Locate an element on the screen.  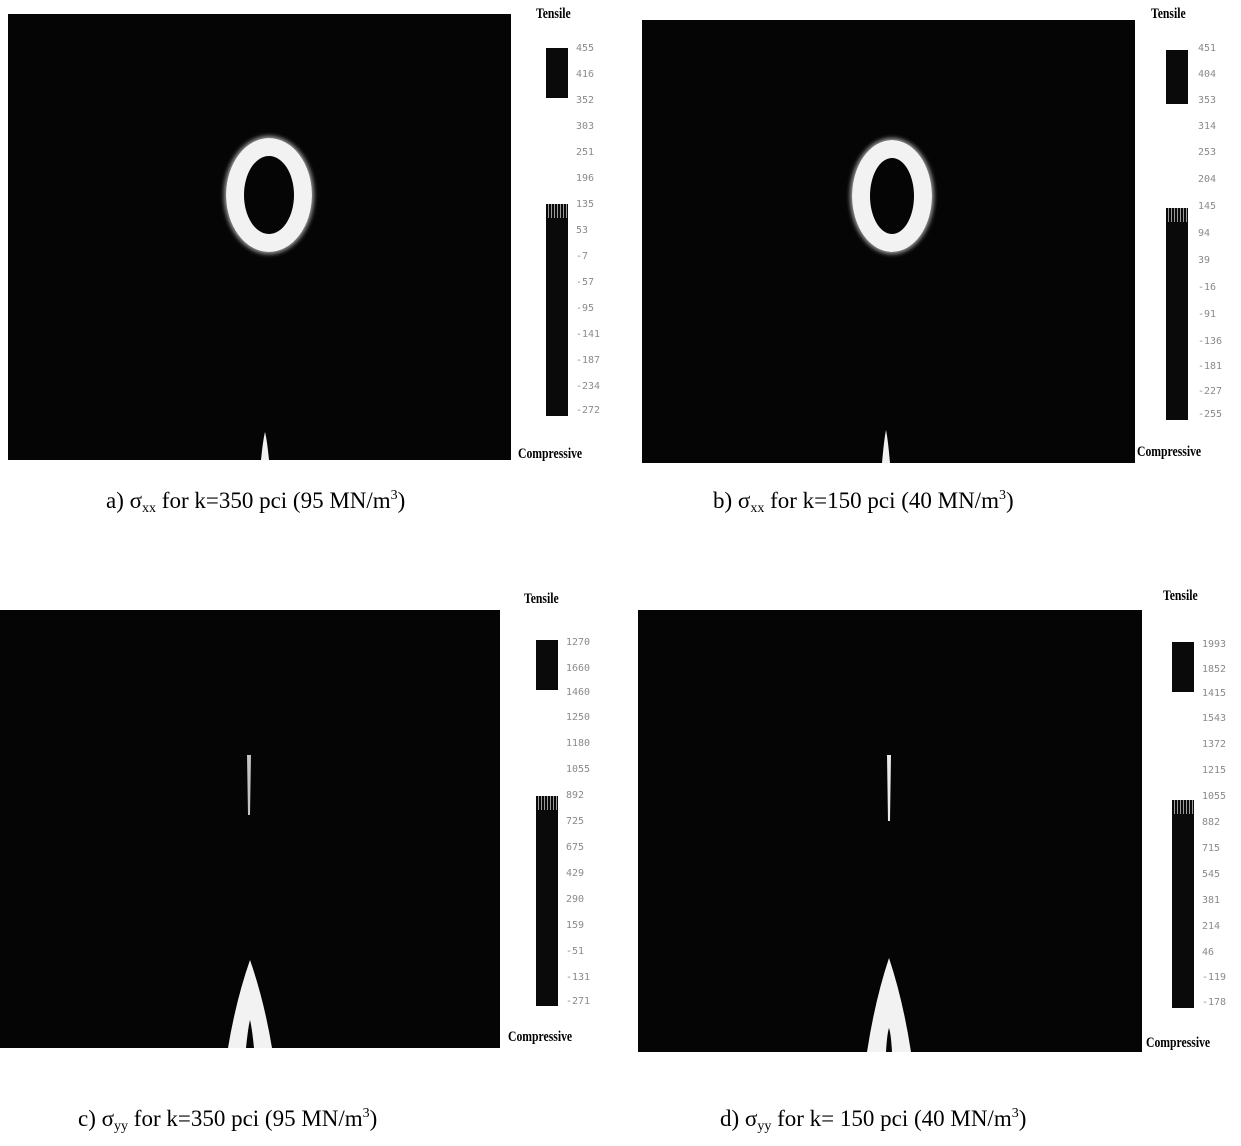
colorbar-tick: 404 is located at coordinates (1207, 74).